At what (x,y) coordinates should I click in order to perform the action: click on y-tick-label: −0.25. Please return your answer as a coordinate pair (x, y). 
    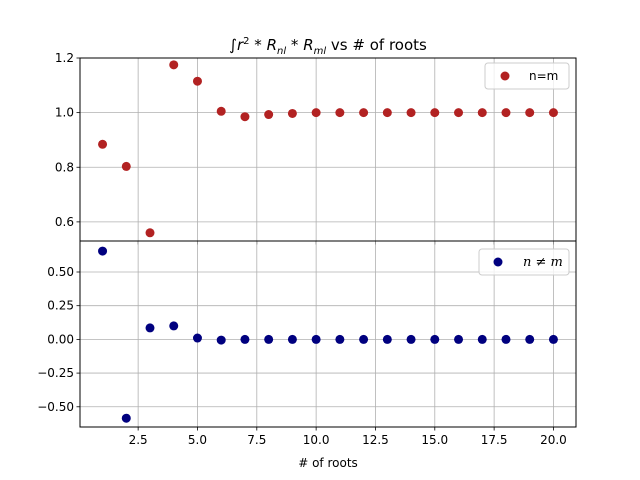
    Looking at the image, I should click on (55, 373).